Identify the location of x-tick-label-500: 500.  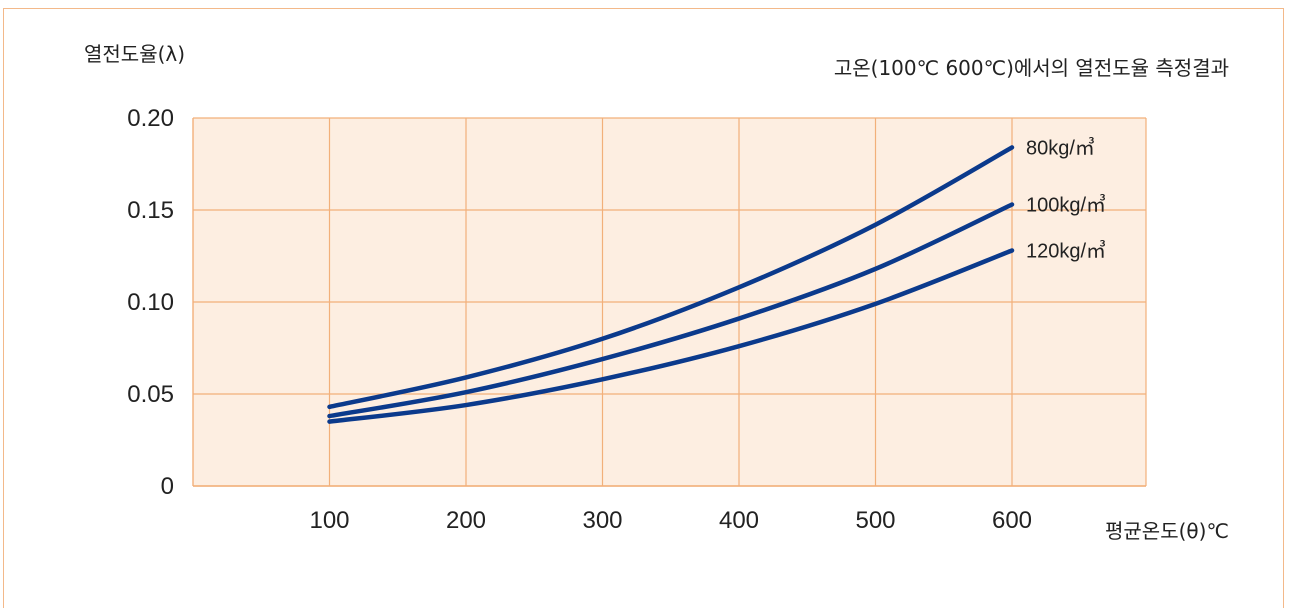
(875, 520).